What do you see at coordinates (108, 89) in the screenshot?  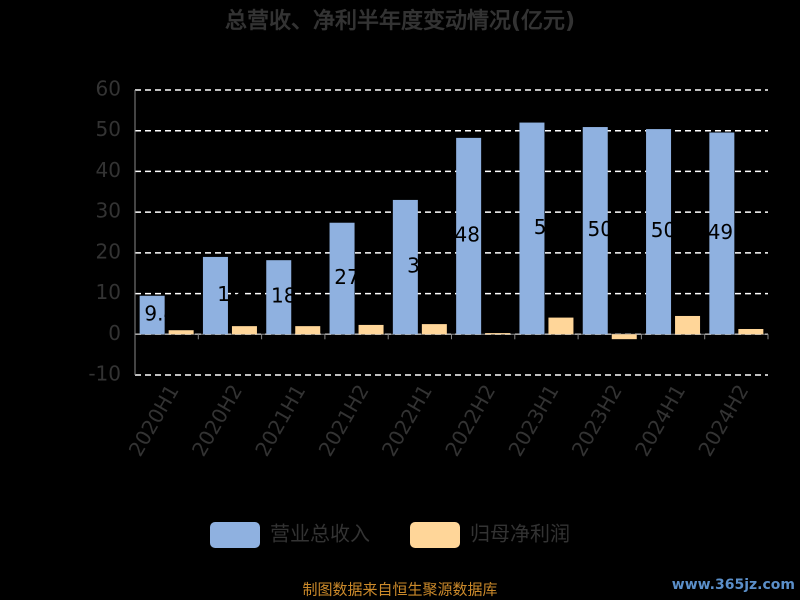 I see `y-tick-label: 60` at bounding box center [108, 89].